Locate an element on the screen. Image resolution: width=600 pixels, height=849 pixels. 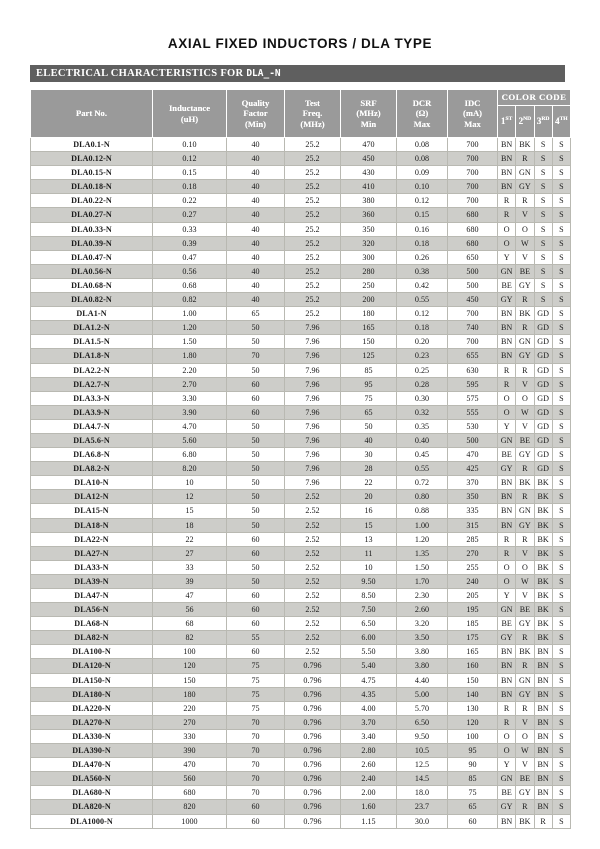
cell-value: 6.50 is located at coordinates (422, 722).